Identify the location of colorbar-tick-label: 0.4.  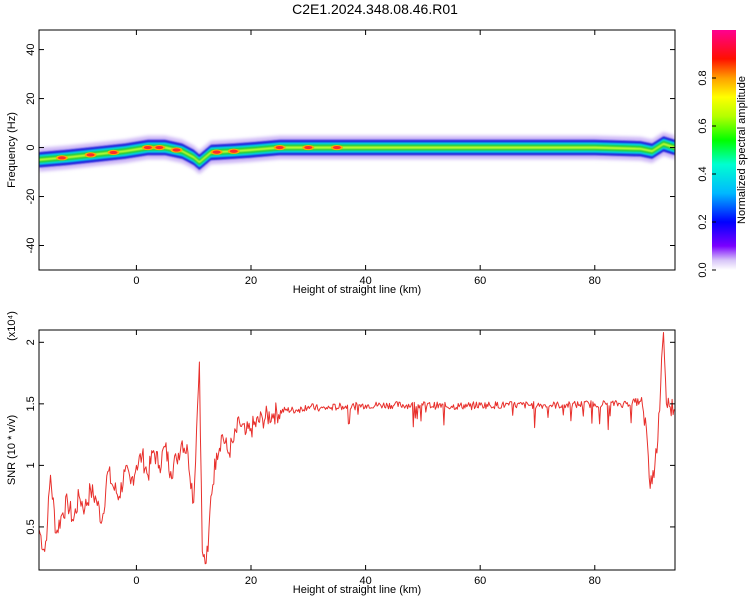
(703, 173).